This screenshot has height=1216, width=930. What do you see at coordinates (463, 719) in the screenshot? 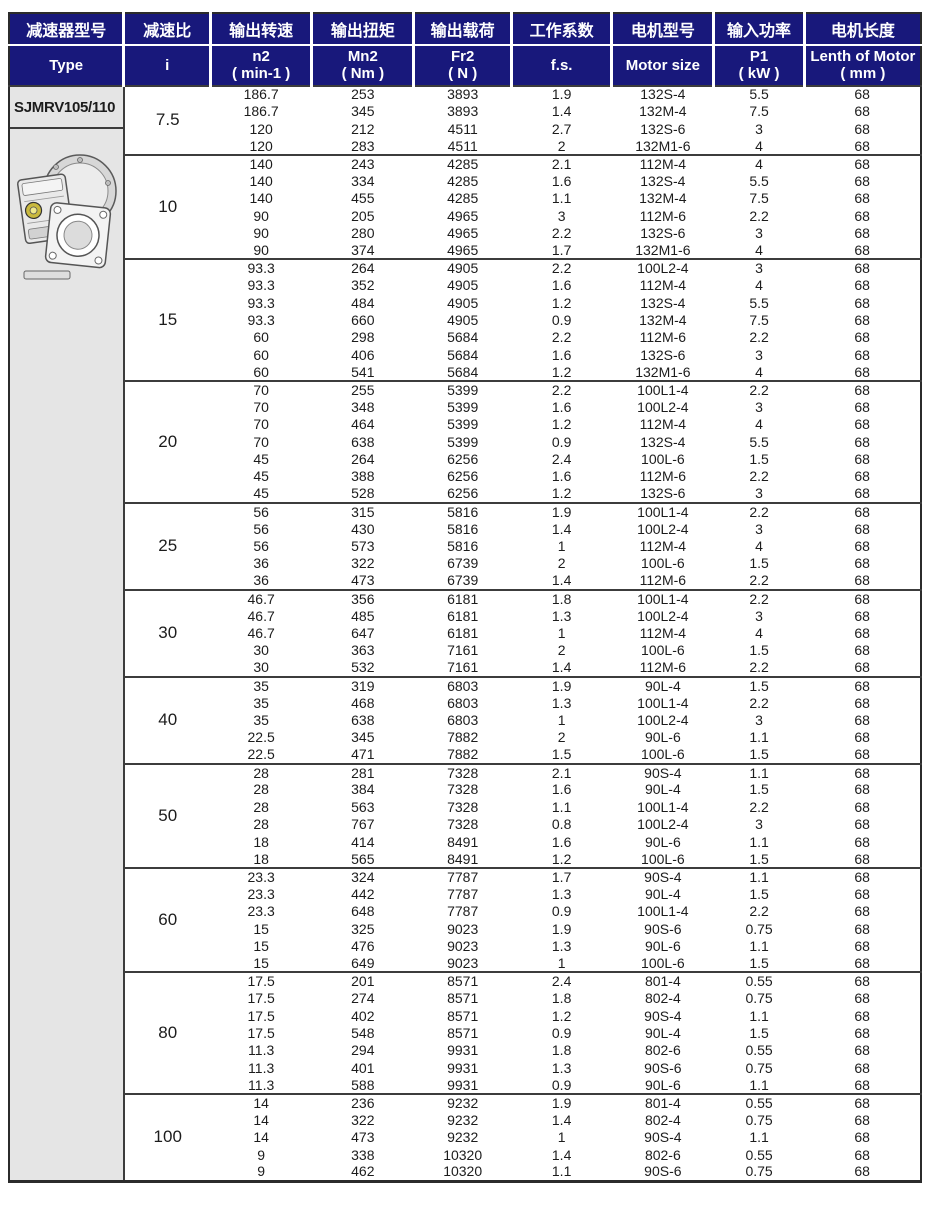
I see `cell-fr2: 6803` at bounding box center [463, 719].